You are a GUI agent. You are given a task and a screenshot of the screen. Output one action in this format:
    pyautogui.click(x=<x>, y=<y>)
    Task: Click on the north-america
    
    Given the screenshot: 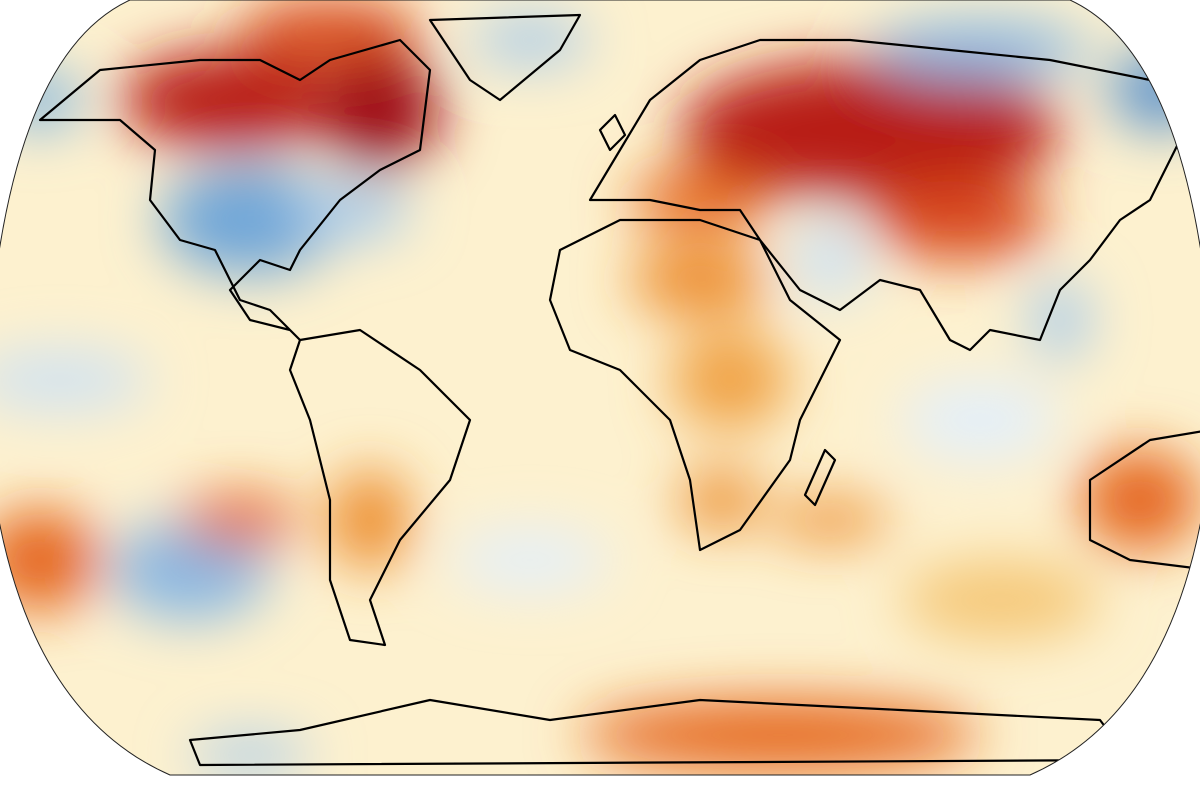 What is the action you would take?
    pyautogui.click(x=235, y=190)
    